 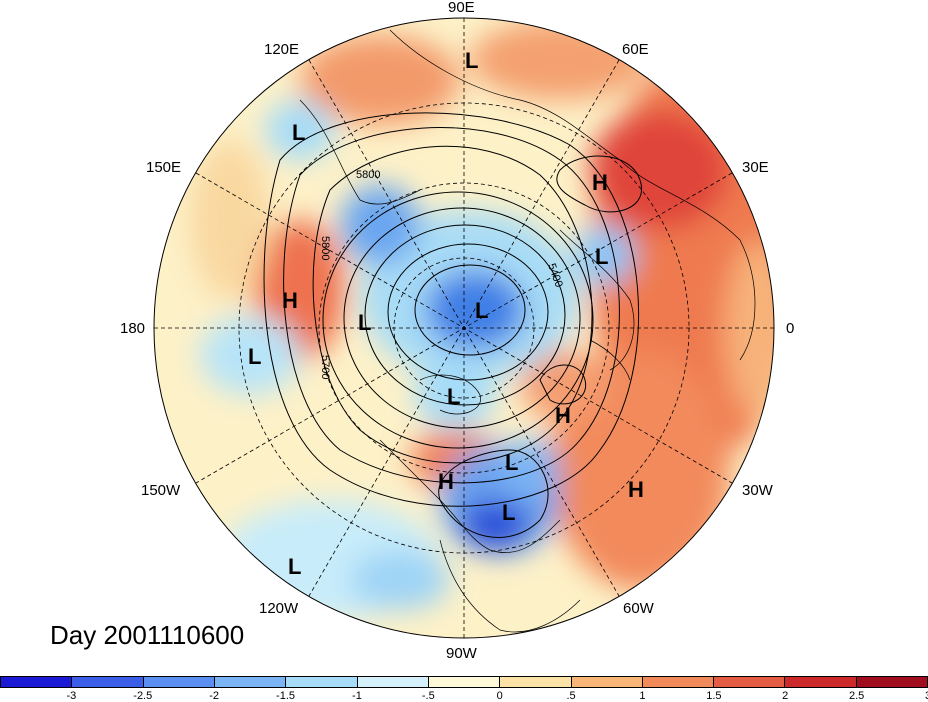 I want to click on colorbar-tick-label: 0, so click(x=499, y=696).